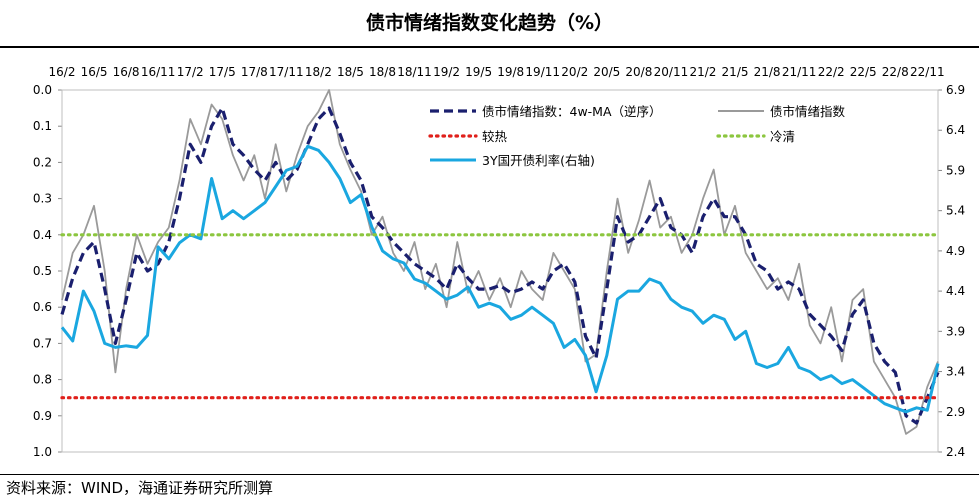 The width and height of the screenshot is (979, 504). I want to click on x-tick-label: 18/5, so click(350, 72).